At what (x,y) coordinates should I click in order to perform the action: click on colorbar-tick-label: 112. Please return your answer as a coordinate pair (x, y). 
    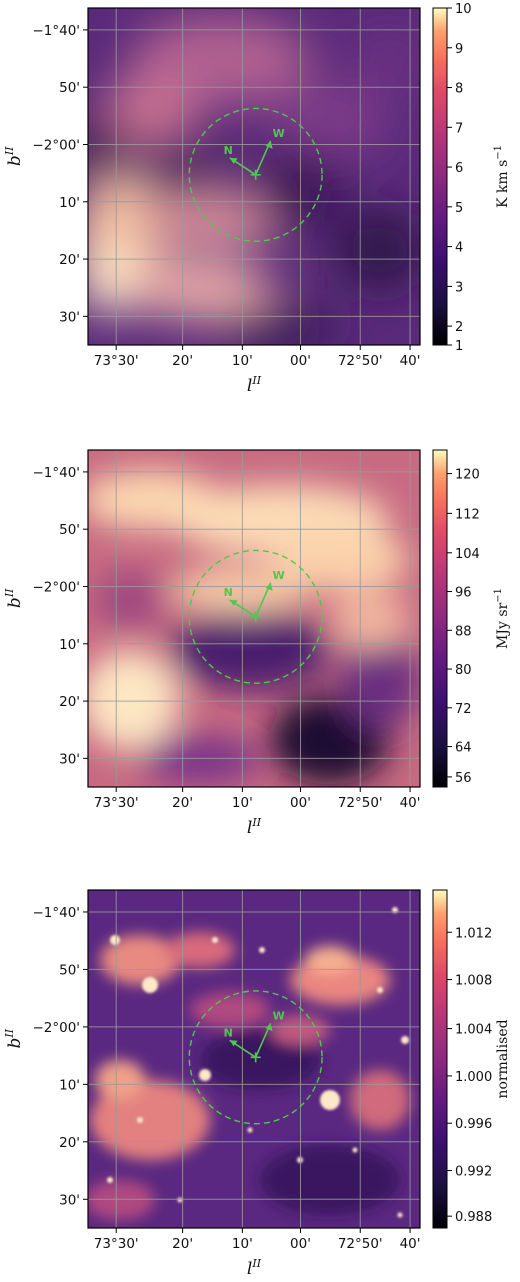
    Looking at the image, I should click on (467, 514).